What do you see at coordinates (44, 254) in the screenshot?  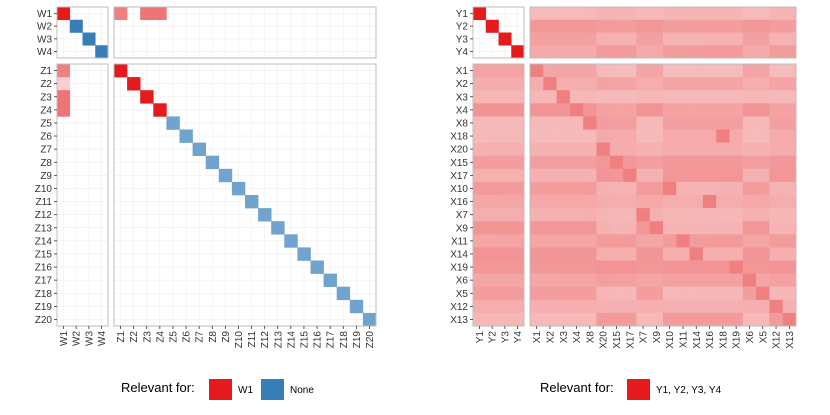 I see `y-tick-label: Z15` at bounding box center [44, 254].